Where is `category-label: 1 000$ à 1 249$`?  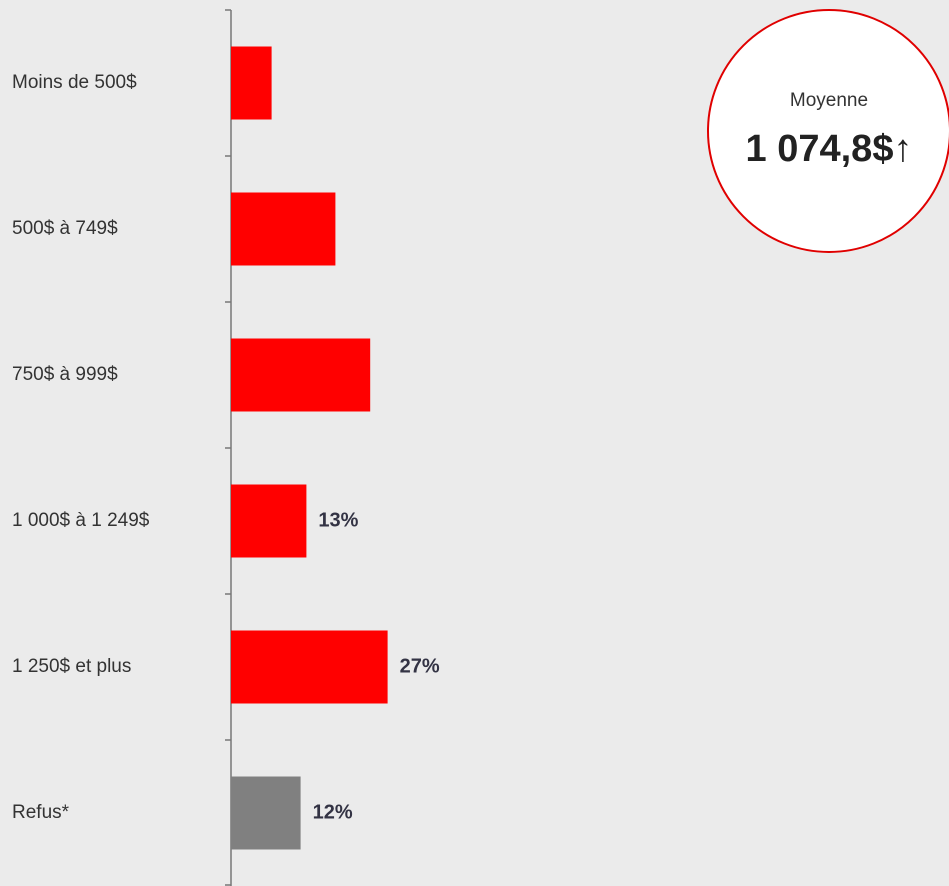 category-label: 1 000$ à 1 249$ is located at coordinates (81, 520).